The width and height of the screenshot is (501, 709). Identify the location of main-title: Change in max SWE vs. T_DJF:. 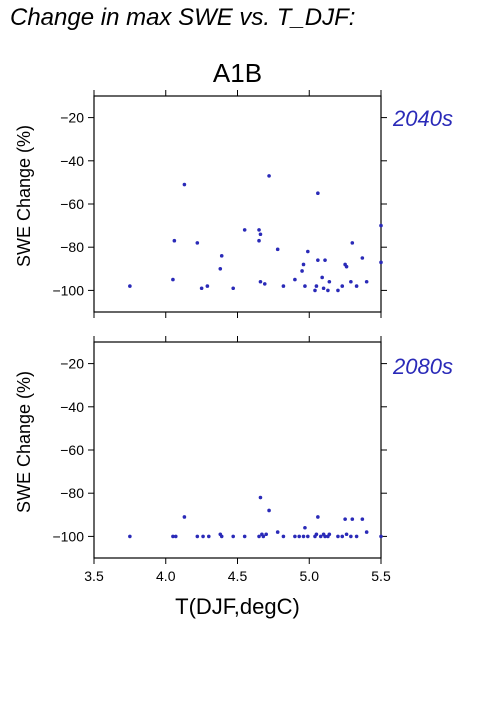
(183, 17).